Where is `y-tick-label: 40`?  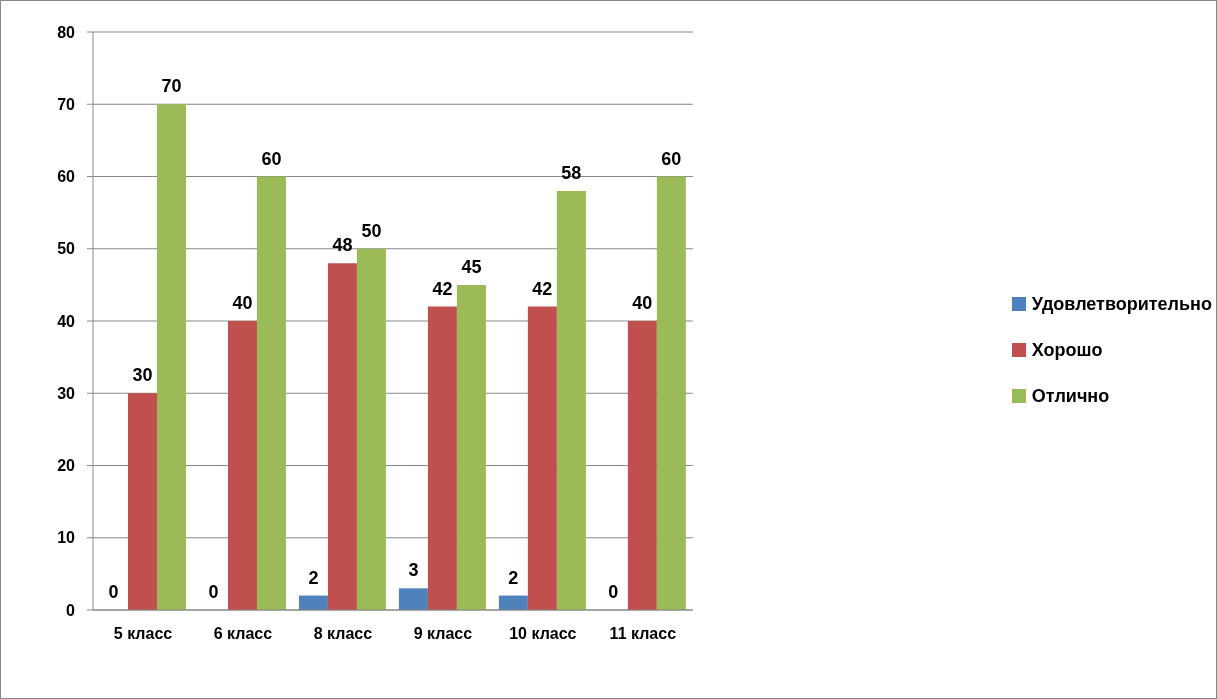
y-tick-label: 40 is located at coordinates (66, 321).